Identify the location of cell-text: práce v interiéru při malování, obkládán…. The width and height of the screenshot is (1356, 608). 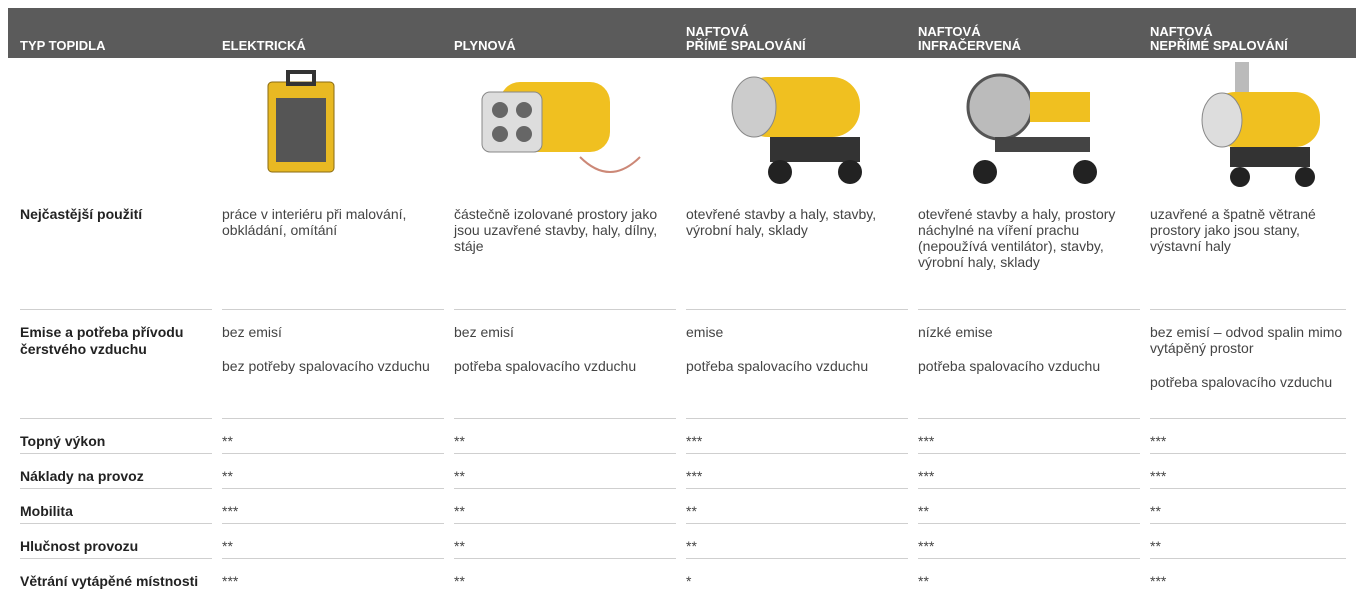
(314, 222).